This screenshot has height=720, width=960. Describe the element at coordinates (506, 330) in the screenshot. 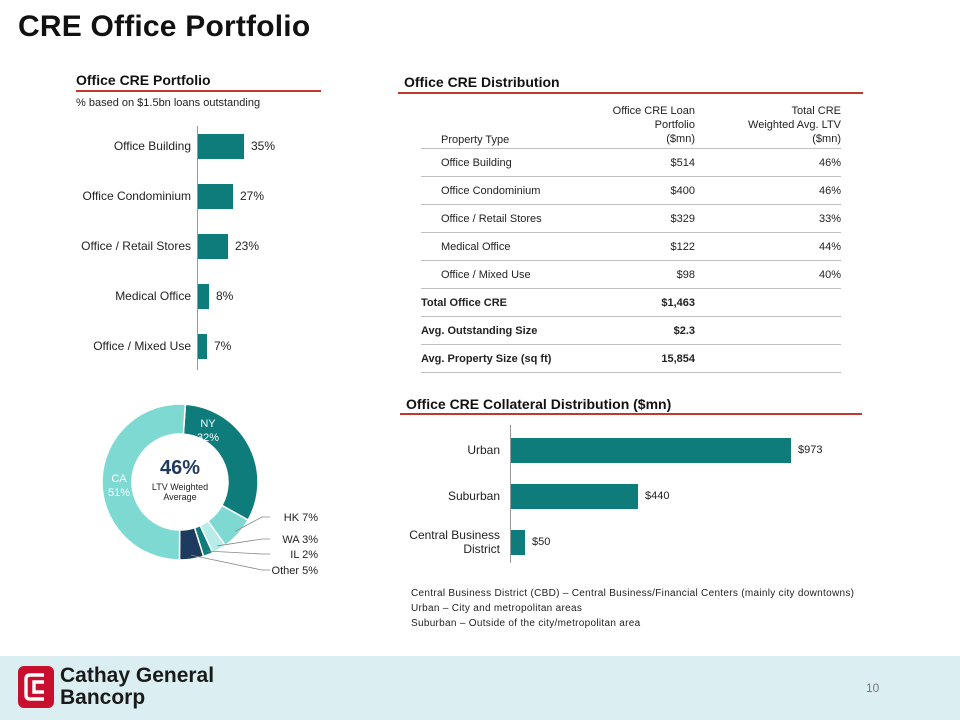

I see `summary-label: Avg. Outstanding Size` at that location.